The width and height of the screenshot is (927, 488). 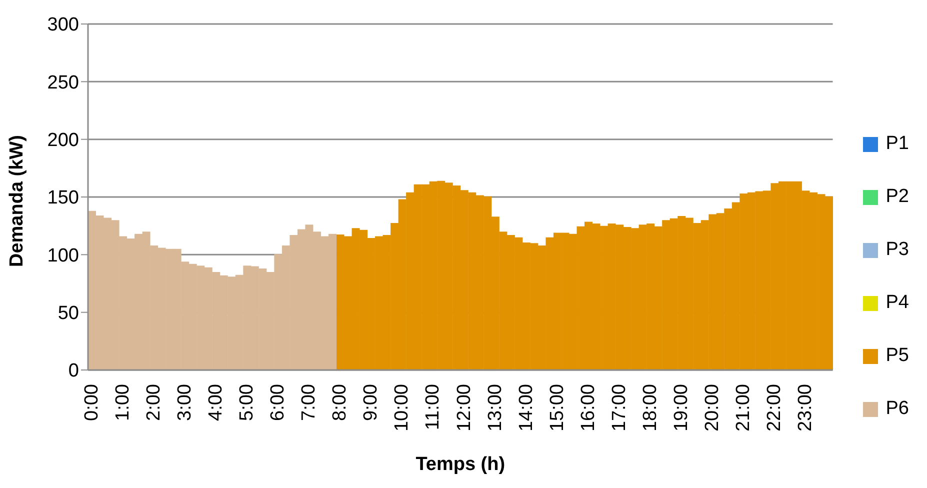 What do you see at coordinates (650, 408) in the screenshot?
I see `x-tick-label: 18:00` at bounding box center [650, 408].